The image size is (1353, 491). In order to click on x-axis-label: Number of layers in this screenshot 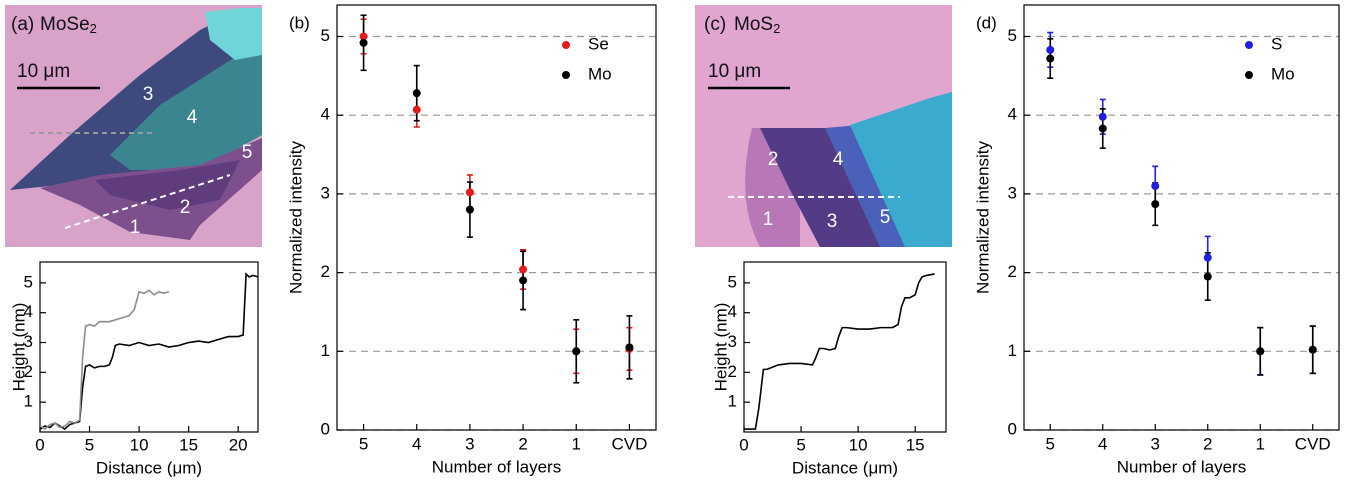, I will do `click(496, 466)`.